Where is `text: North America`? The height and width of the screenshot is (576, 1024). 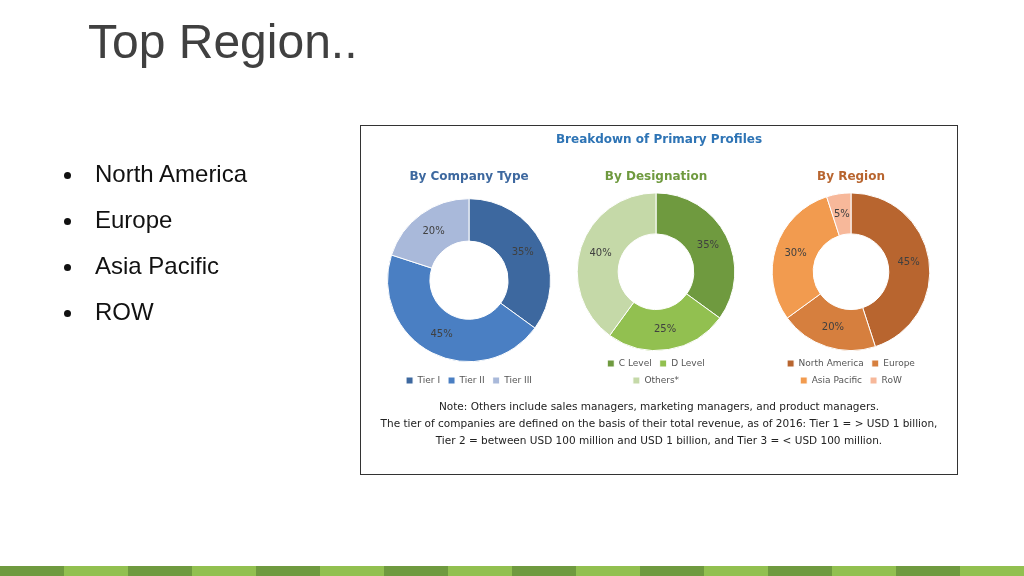
text: North America is located at coordinates (171, 173).